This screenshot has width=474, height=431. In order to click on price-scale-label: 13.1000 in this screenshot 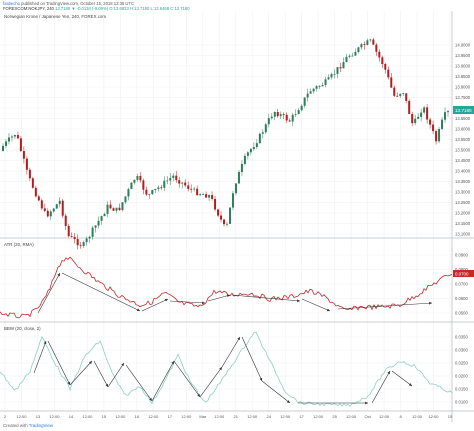, I will do `click(463, 234)`.